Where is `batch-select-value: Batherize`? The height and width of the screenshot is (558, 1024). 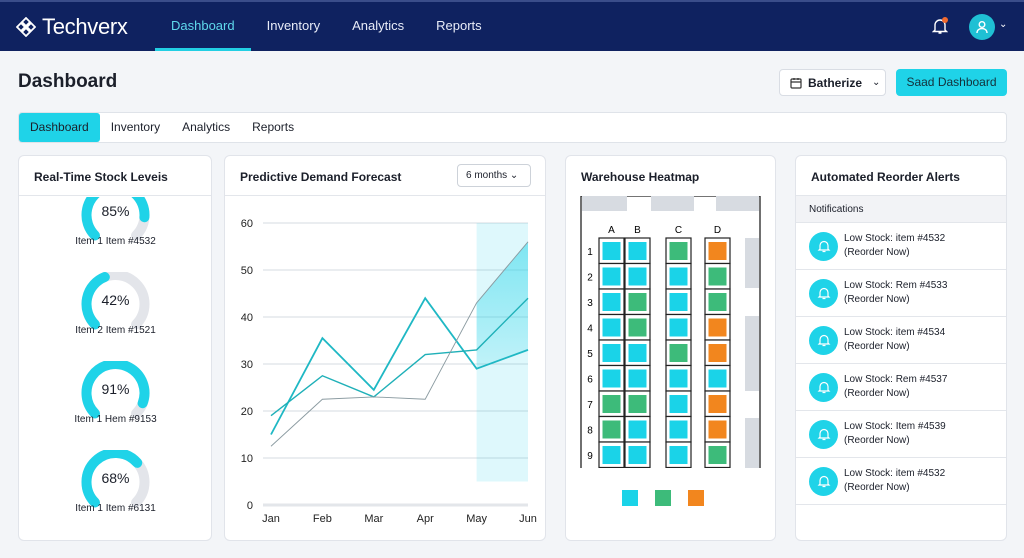 batch-select-value: Batherize is located at coordinates (835, 82).